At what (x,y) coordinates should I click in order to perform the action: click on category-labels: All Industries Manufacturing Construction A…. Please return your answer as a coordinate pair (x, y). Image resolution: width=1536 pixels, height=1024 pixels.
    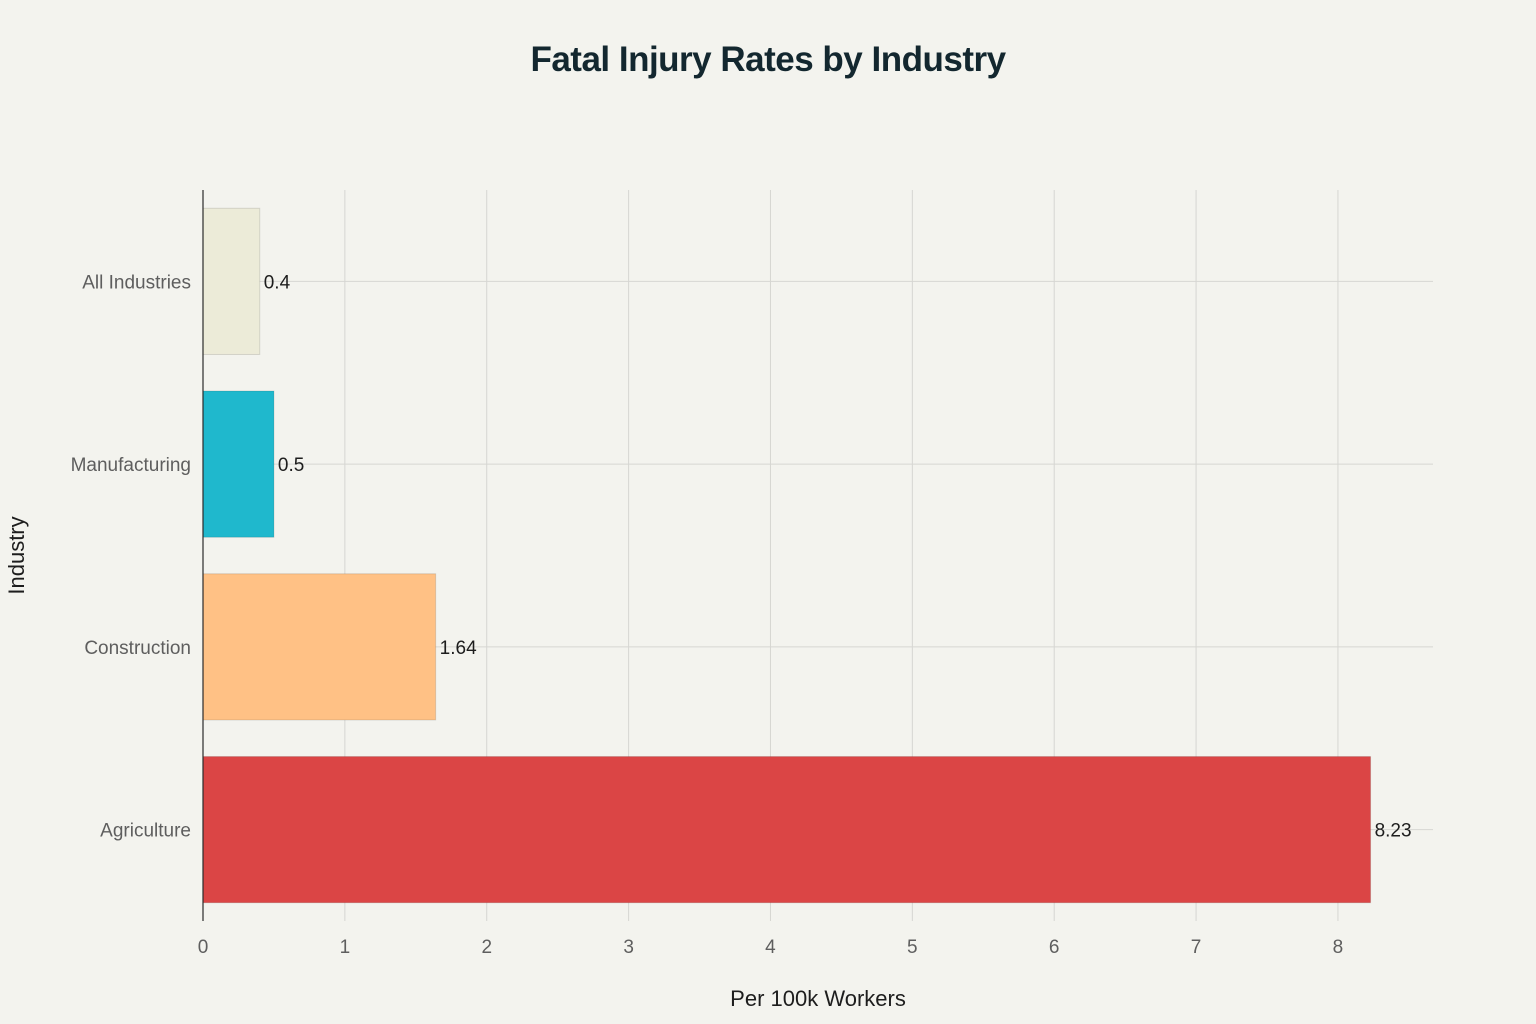
    Looking at the image, I should click on (131, 556).